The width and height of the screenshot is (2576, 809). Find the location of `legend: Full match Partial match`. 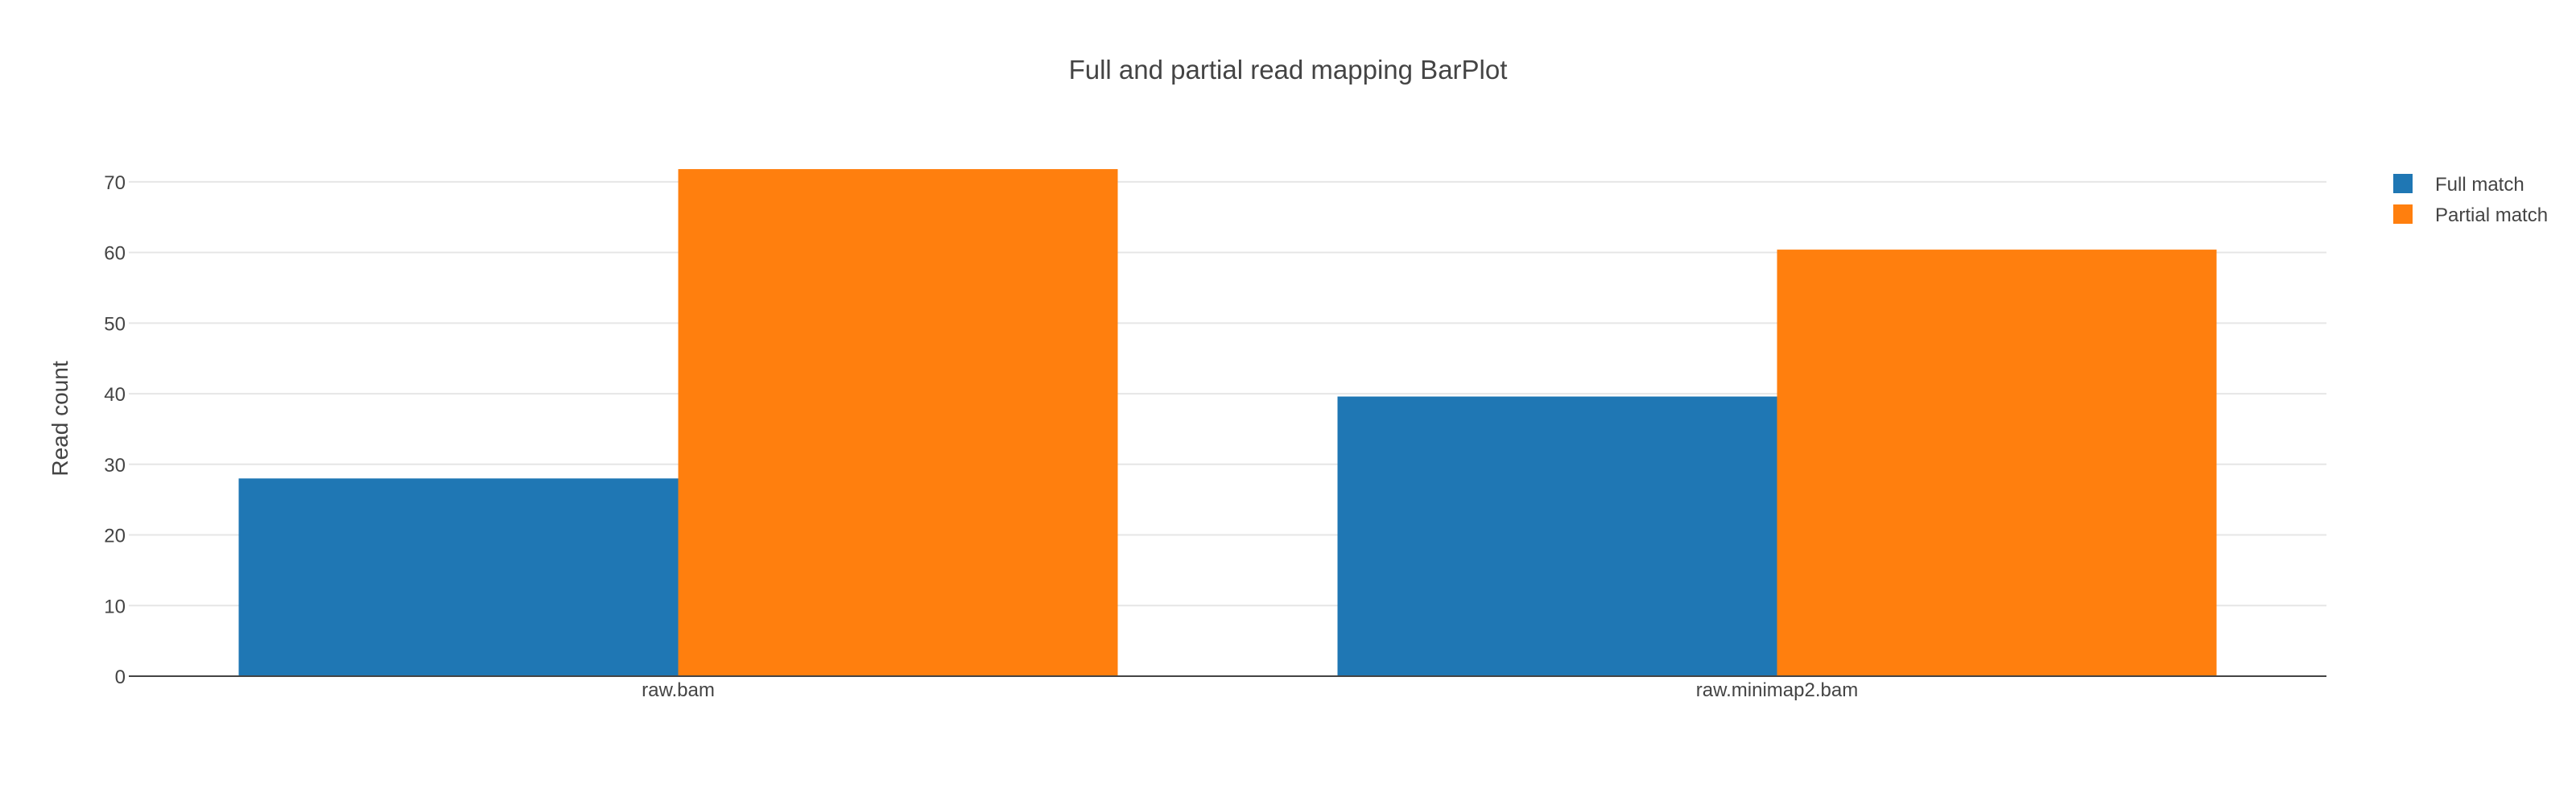

legend: Full match Partial match is located at coordinates (2470, 200).